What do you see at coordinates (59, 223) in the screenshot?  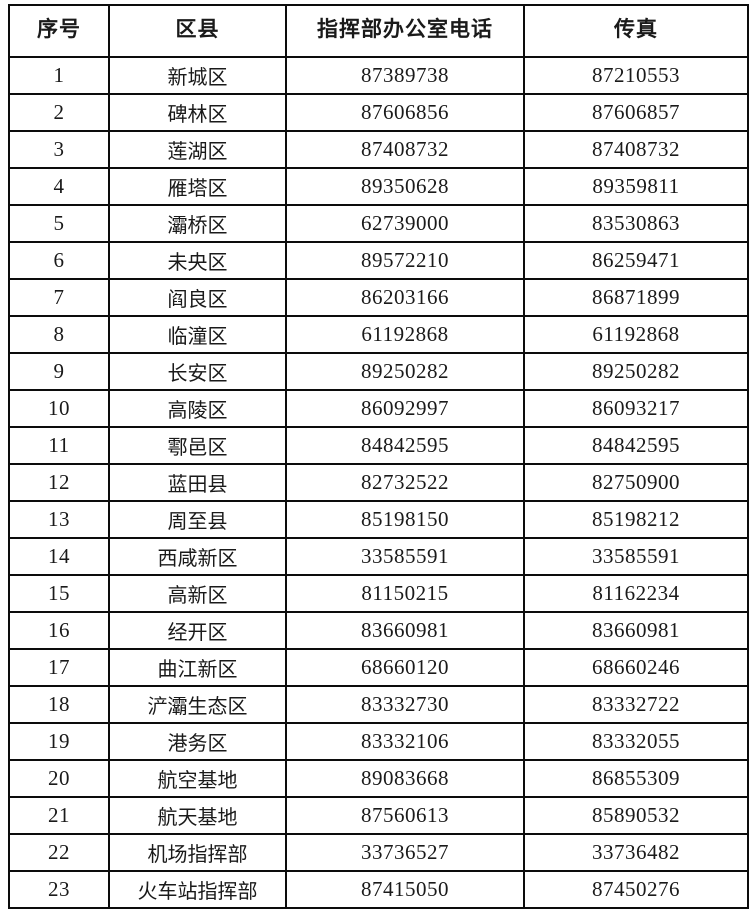 I see `cell-index: 5` at bounding box center [59, 223].